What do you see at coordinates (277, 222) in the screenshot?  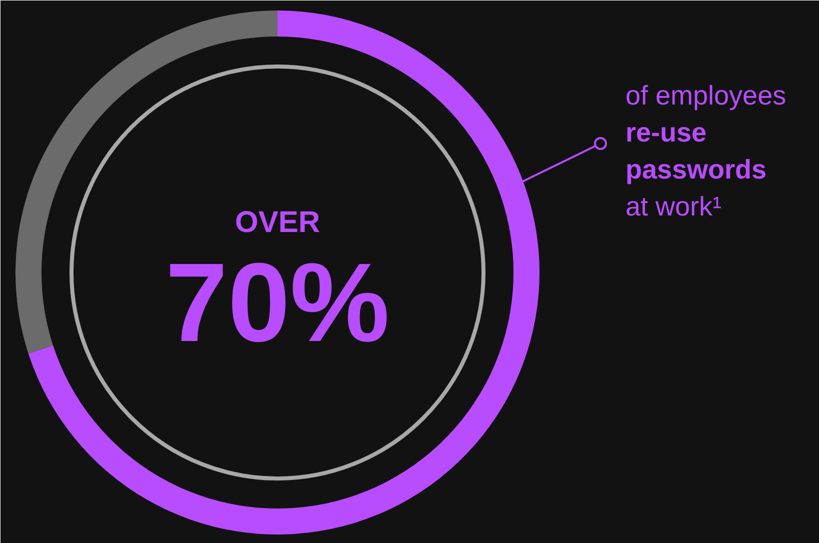 I see `text: OVER` at bounding box center [277, 222].